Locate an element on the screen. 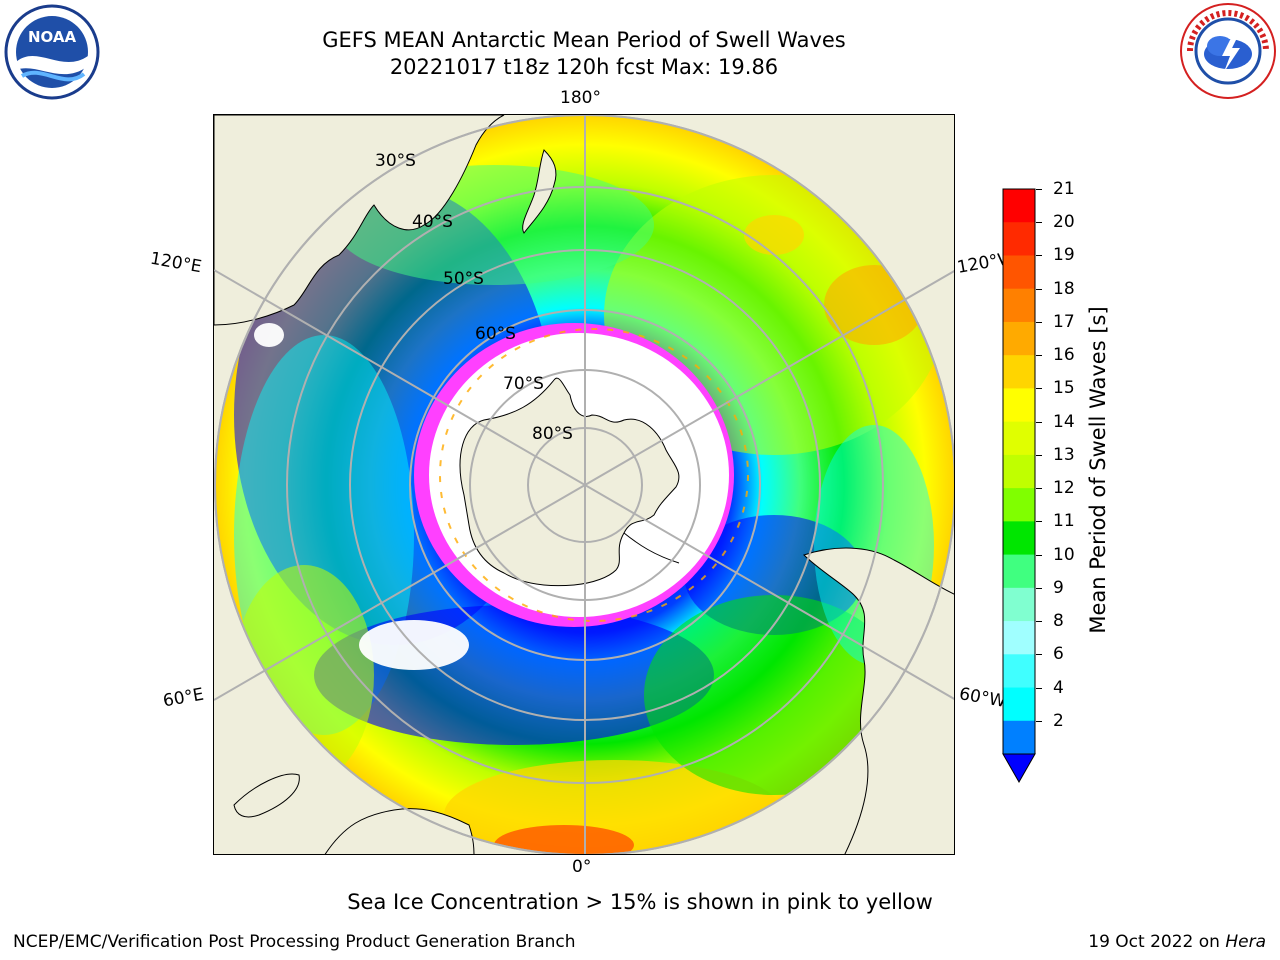 This screenshot has height=960, width=1280. colorbar-tick-label: 18 is located at coordinates (1064, 288).